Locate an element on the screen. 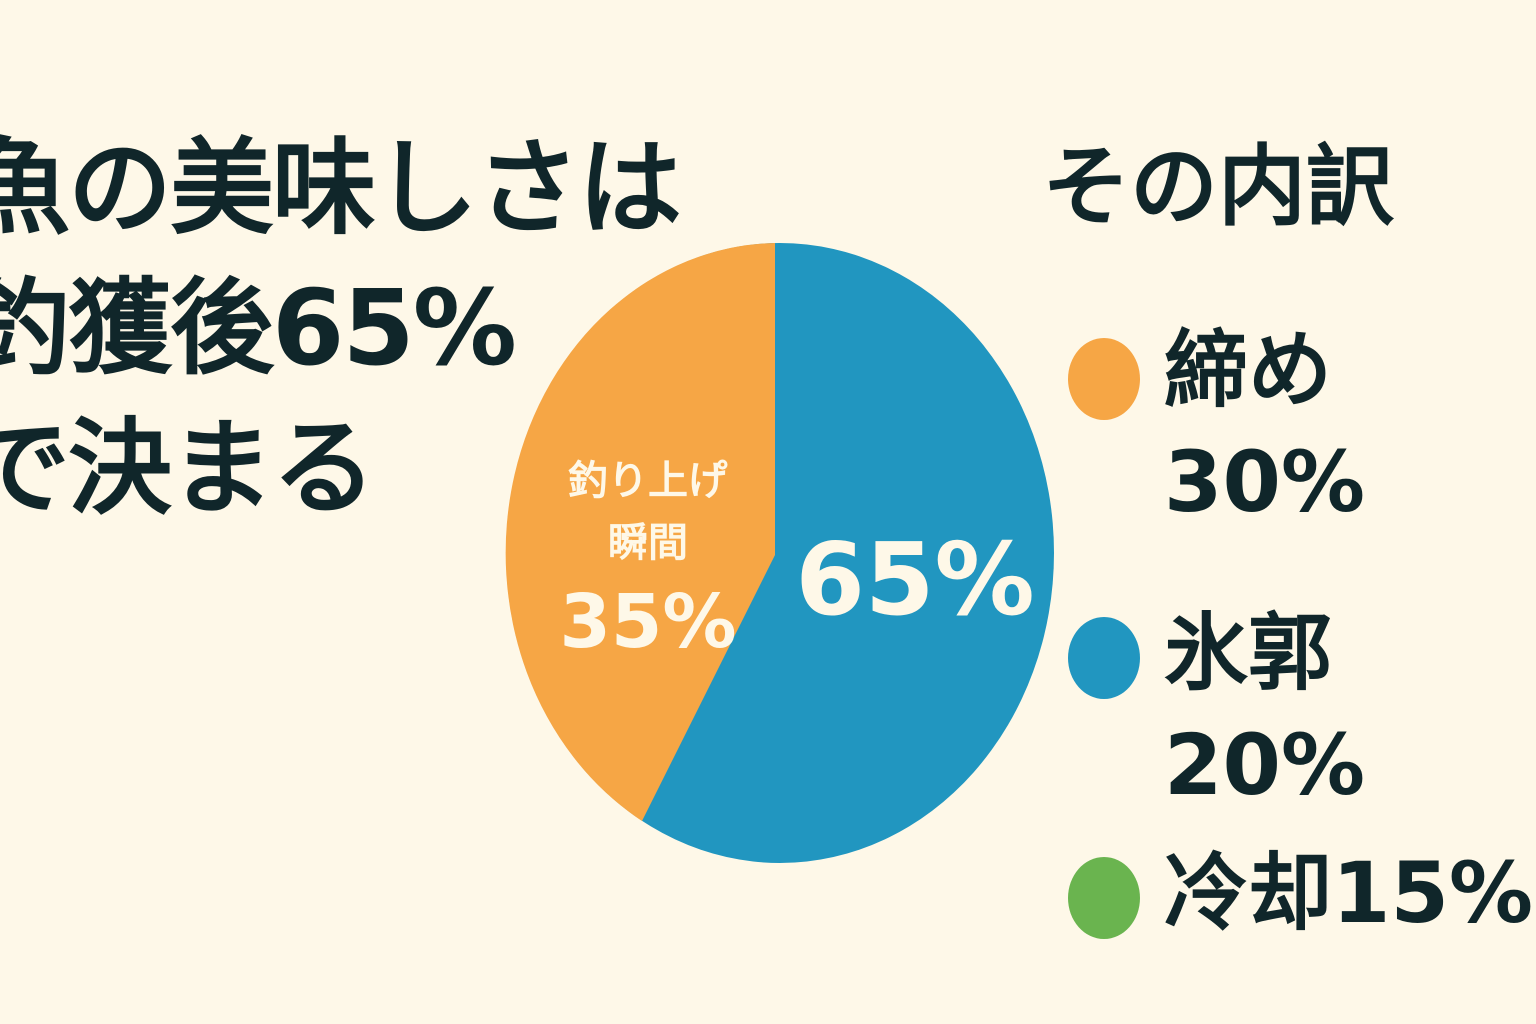 The height and width of the screenshot is (1024, 1536). orange-slice-label: 釣り上け゚ 瞬間 35% is located at coordinates (648, 559).